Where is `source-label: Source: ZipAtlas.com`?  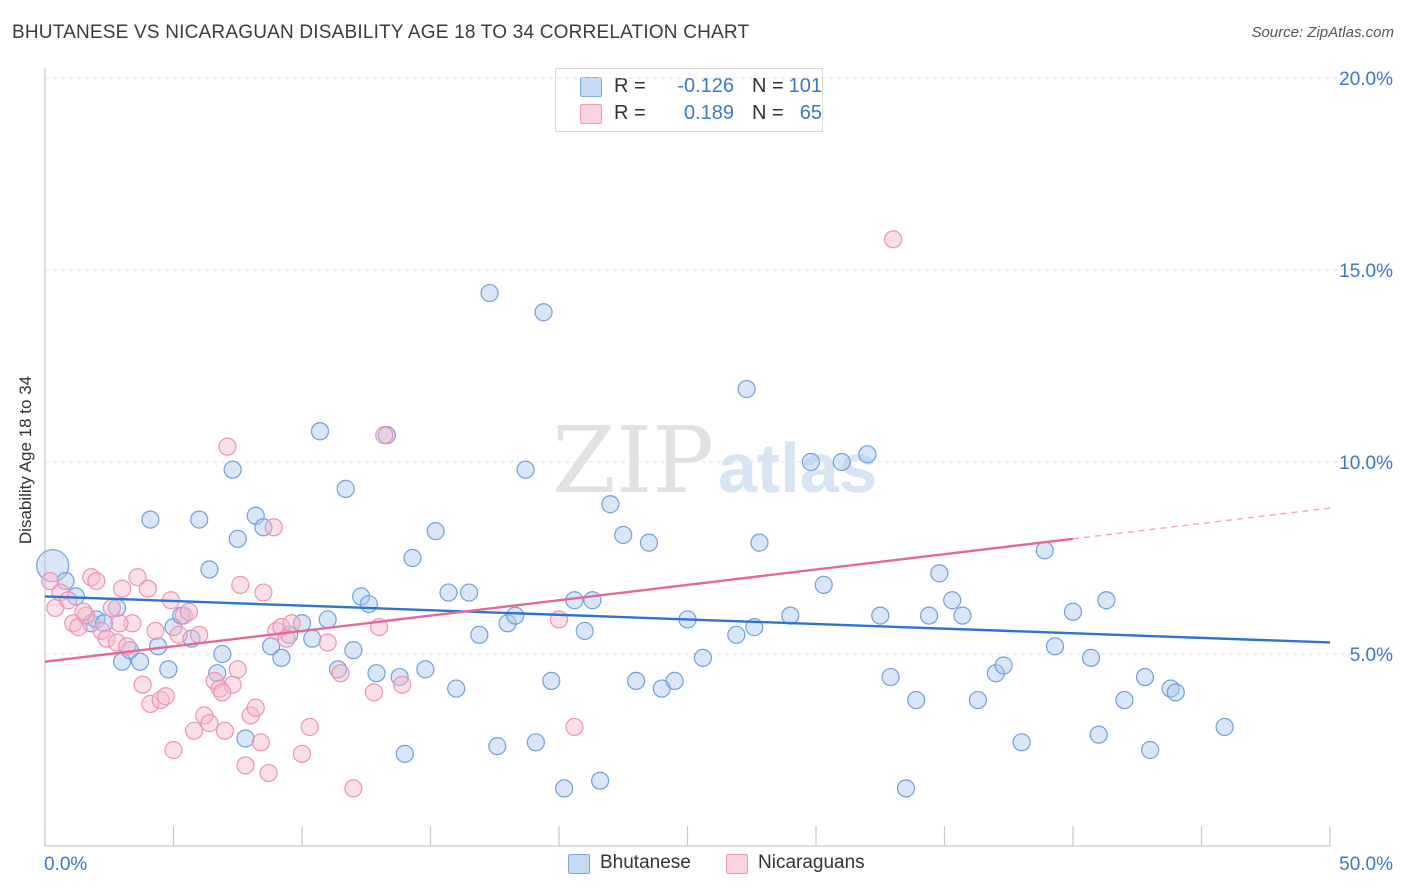 source-label: Source: ZipAtlas.com is located at coordinates (1322, 32).